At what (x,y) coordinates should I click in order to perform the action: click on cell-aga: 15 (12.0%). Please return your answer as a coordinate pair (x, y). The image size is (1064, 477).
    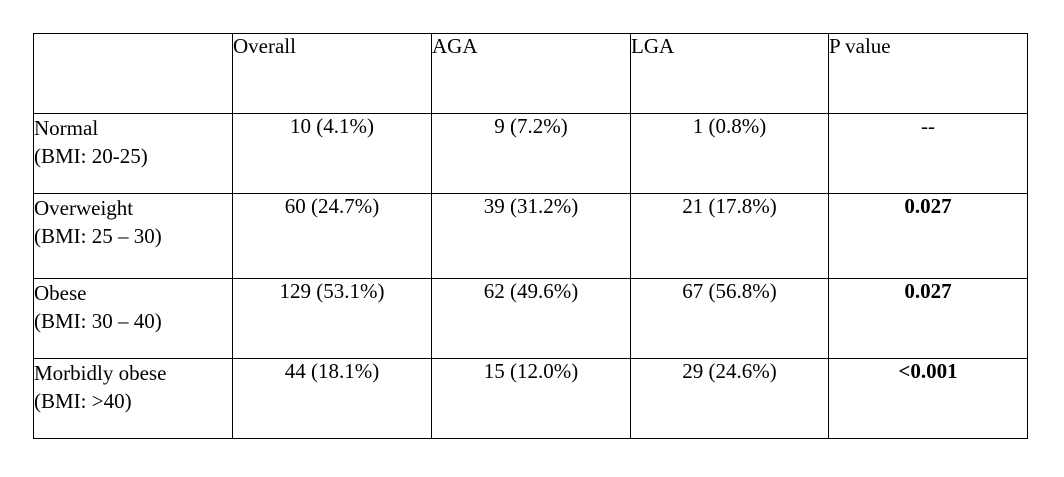
    Looking at the image, I should click on (531, 398).